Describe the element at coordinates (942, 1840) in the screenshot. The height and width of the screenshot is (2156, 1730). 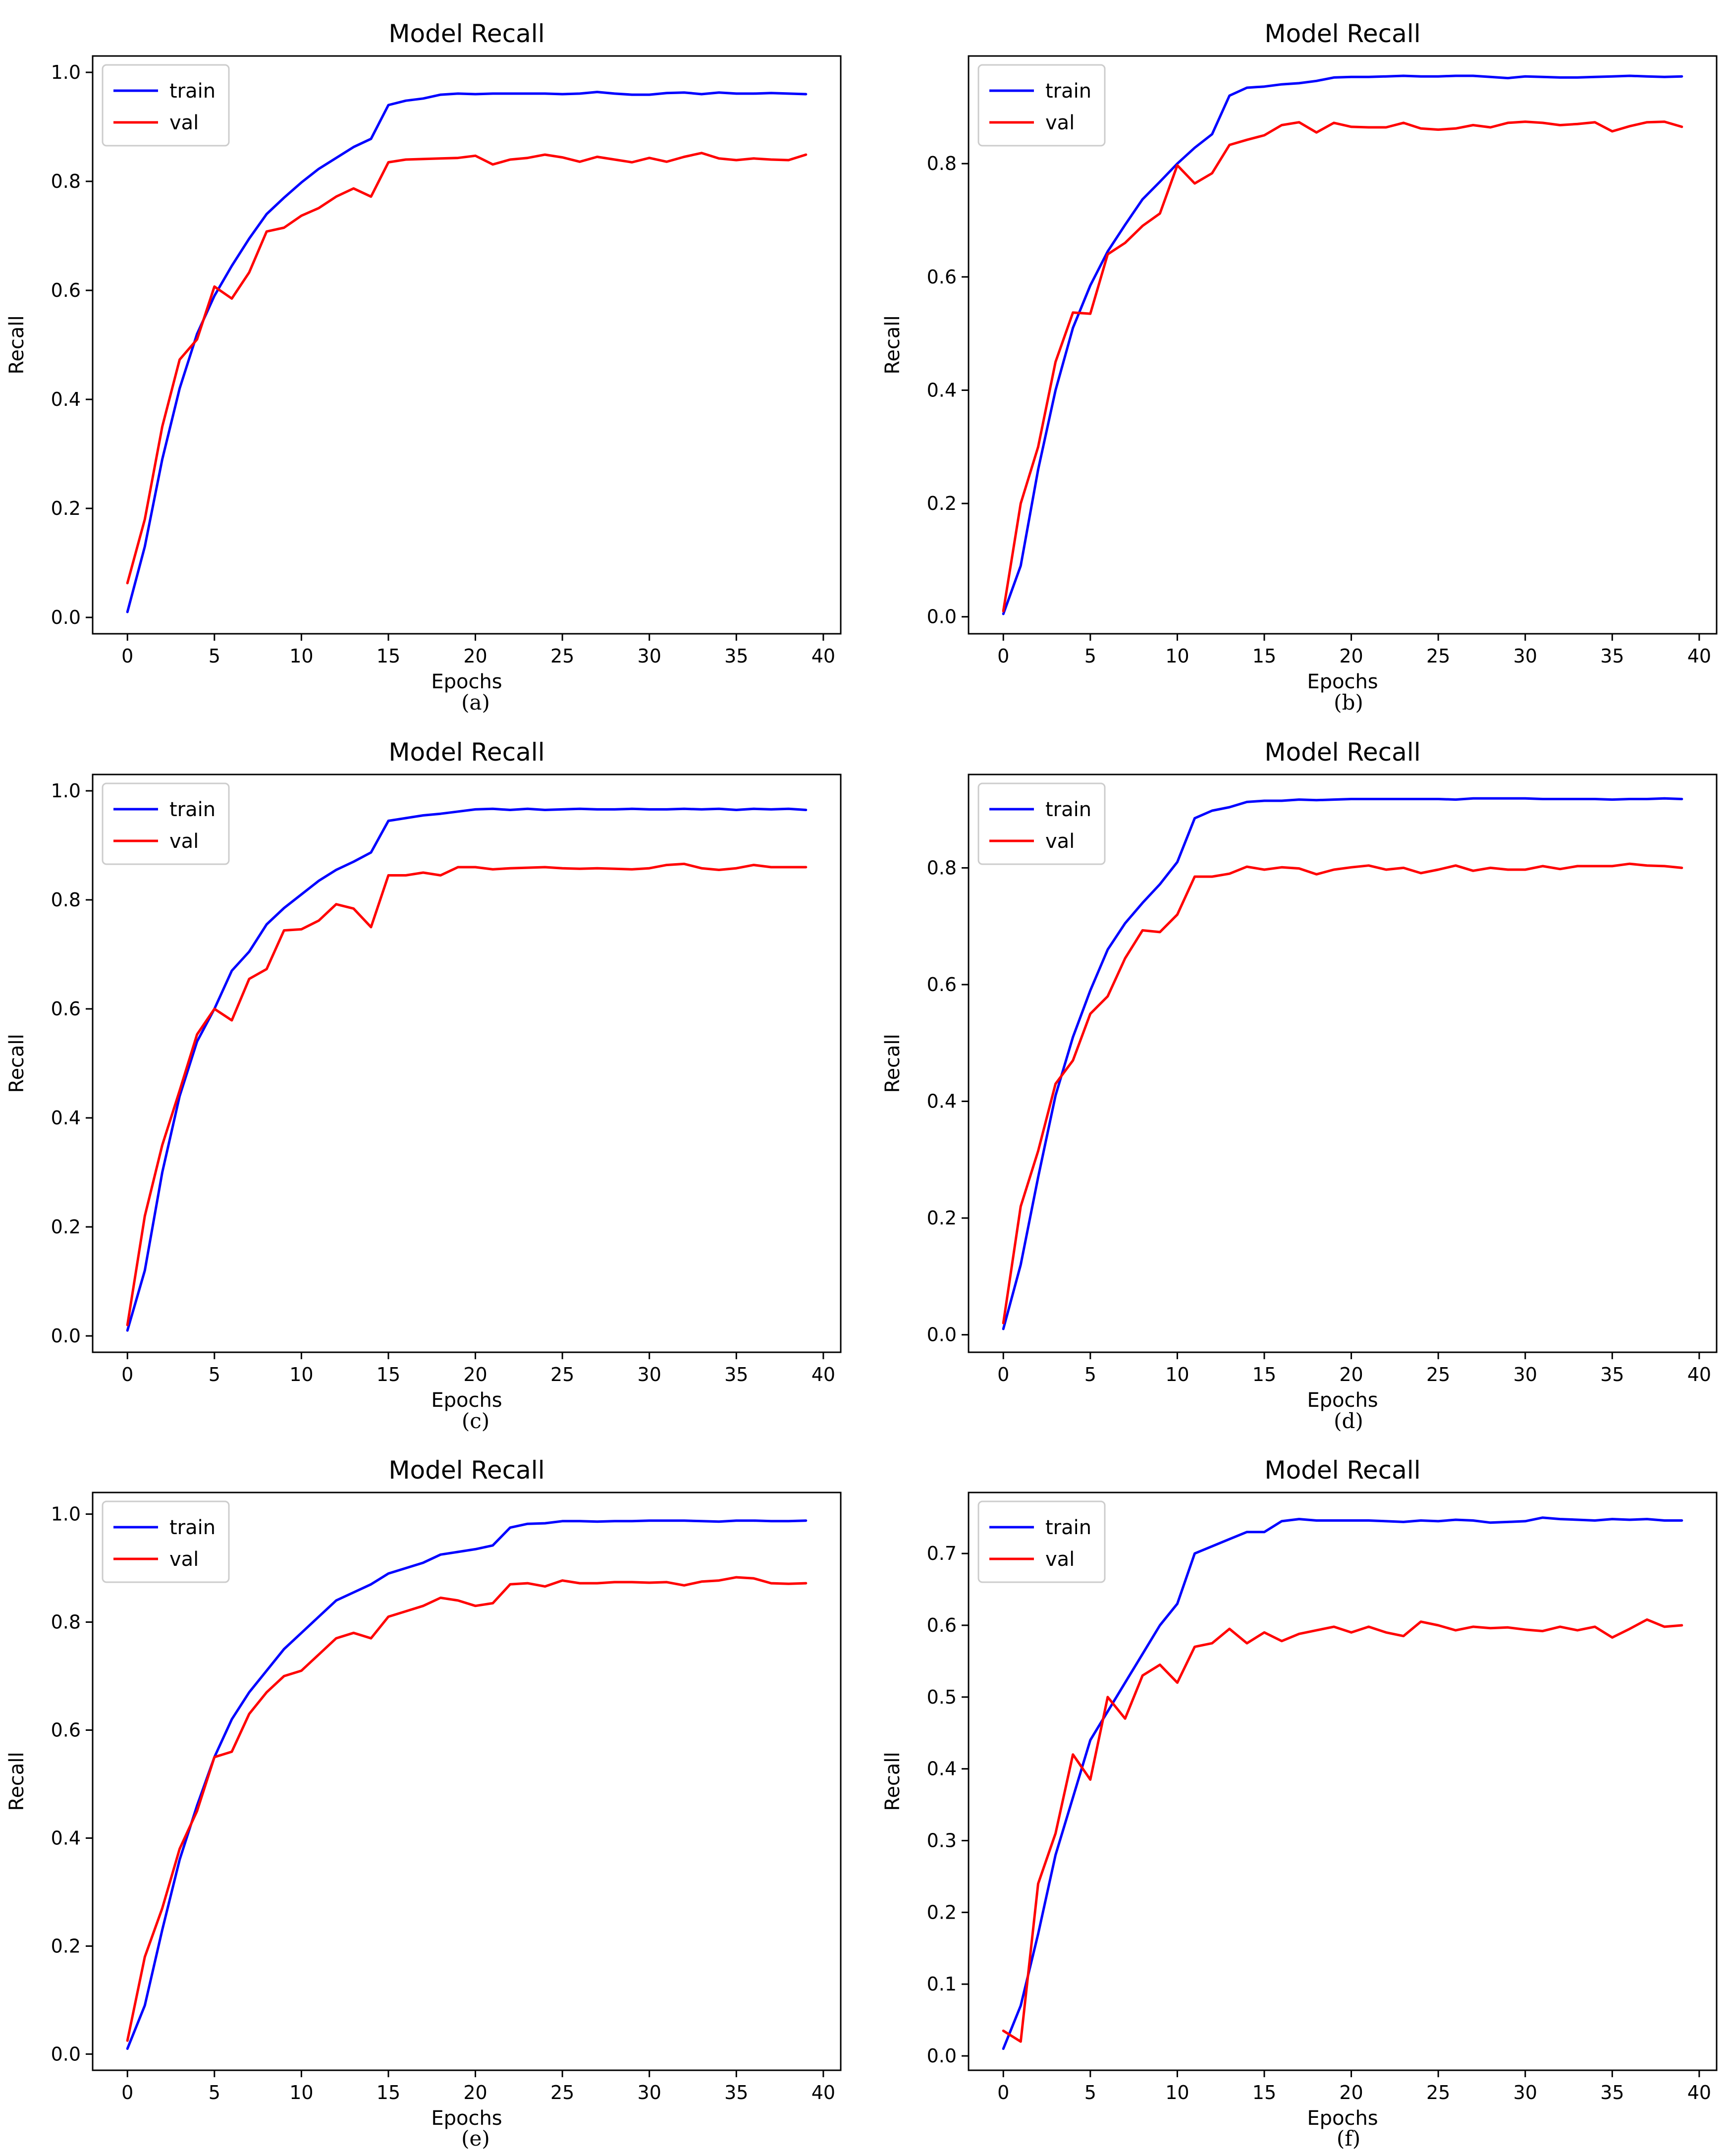
I see `y-tick-label: 0.3` at that location.